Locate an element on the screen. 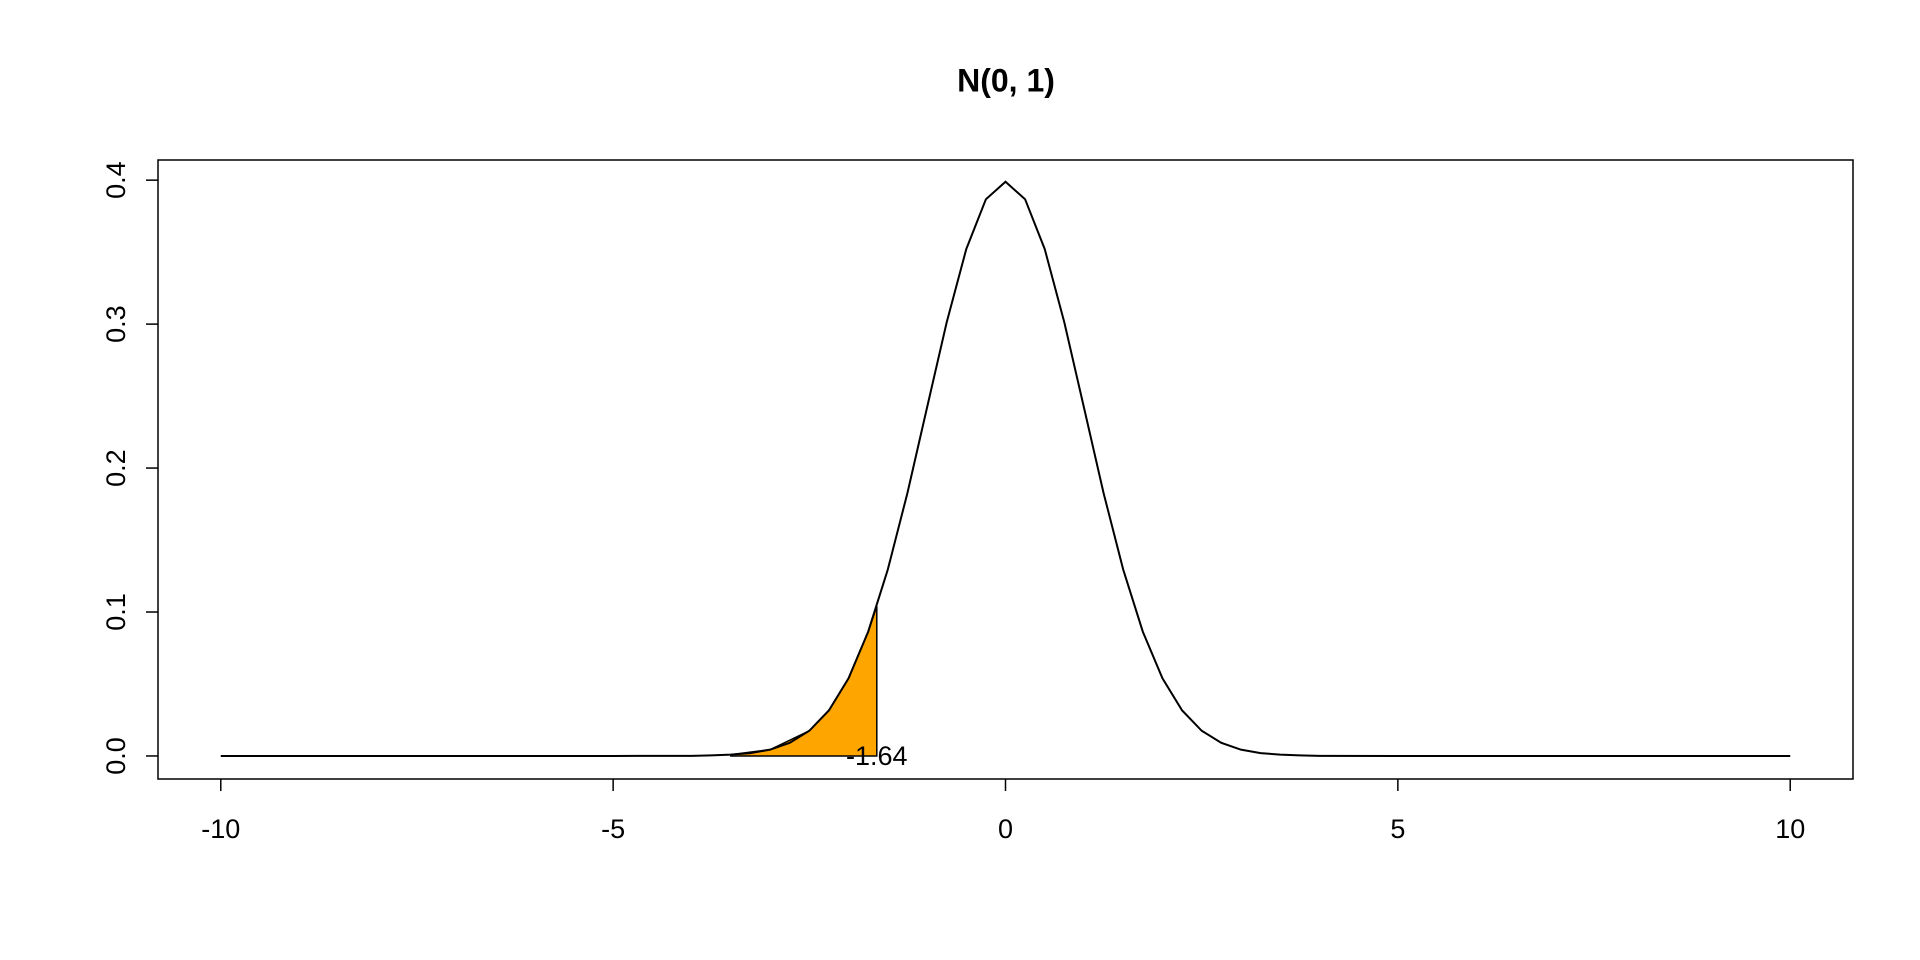  x-tick-label: 10 is located at coordinates (1790, 829).